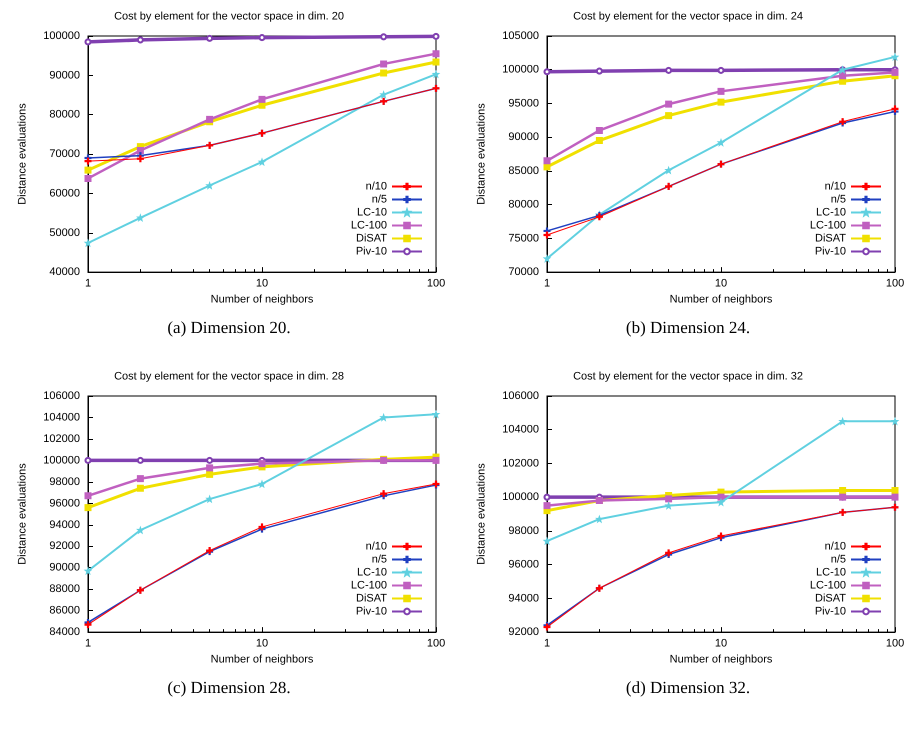 The height and width of the screenshot is (731, 917). Describe the element at coordinates (688, 328) in the screenshot. I see `text: (b) Dimension 24.` at that location.